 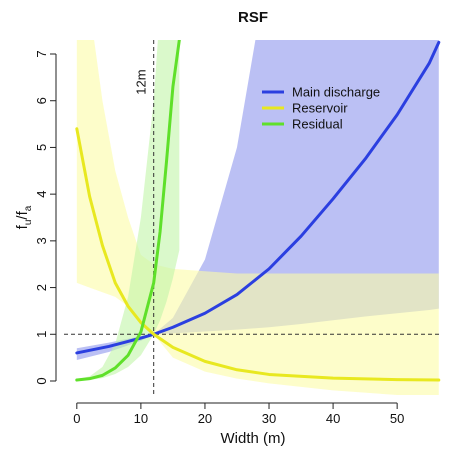 What do you see at coordinates (317, 124) in the screenshot?
I see `legend-label-residual: Residual` at bounding box center [317, 124].